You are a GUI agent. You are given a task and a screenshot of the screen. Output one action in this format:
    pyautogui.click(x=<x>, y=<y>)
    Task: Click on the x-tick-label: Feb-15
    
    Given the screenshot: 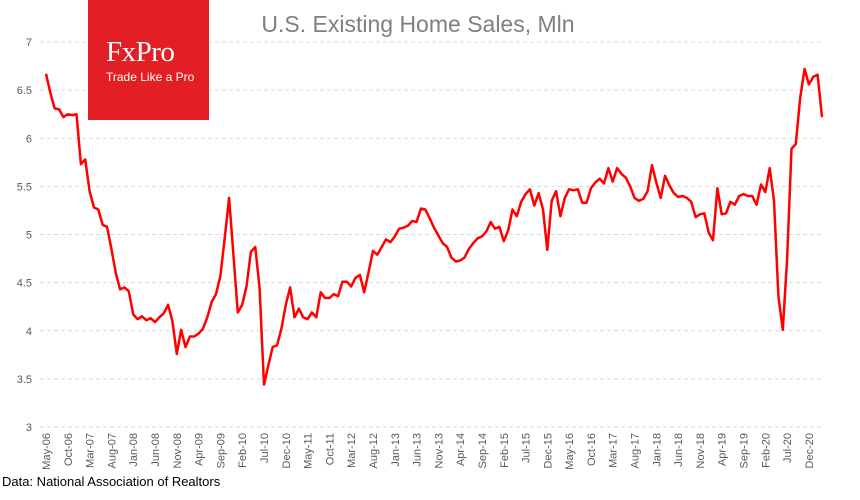 What is the action you would take?
    pyautogui.click(x=505, y=450)
    